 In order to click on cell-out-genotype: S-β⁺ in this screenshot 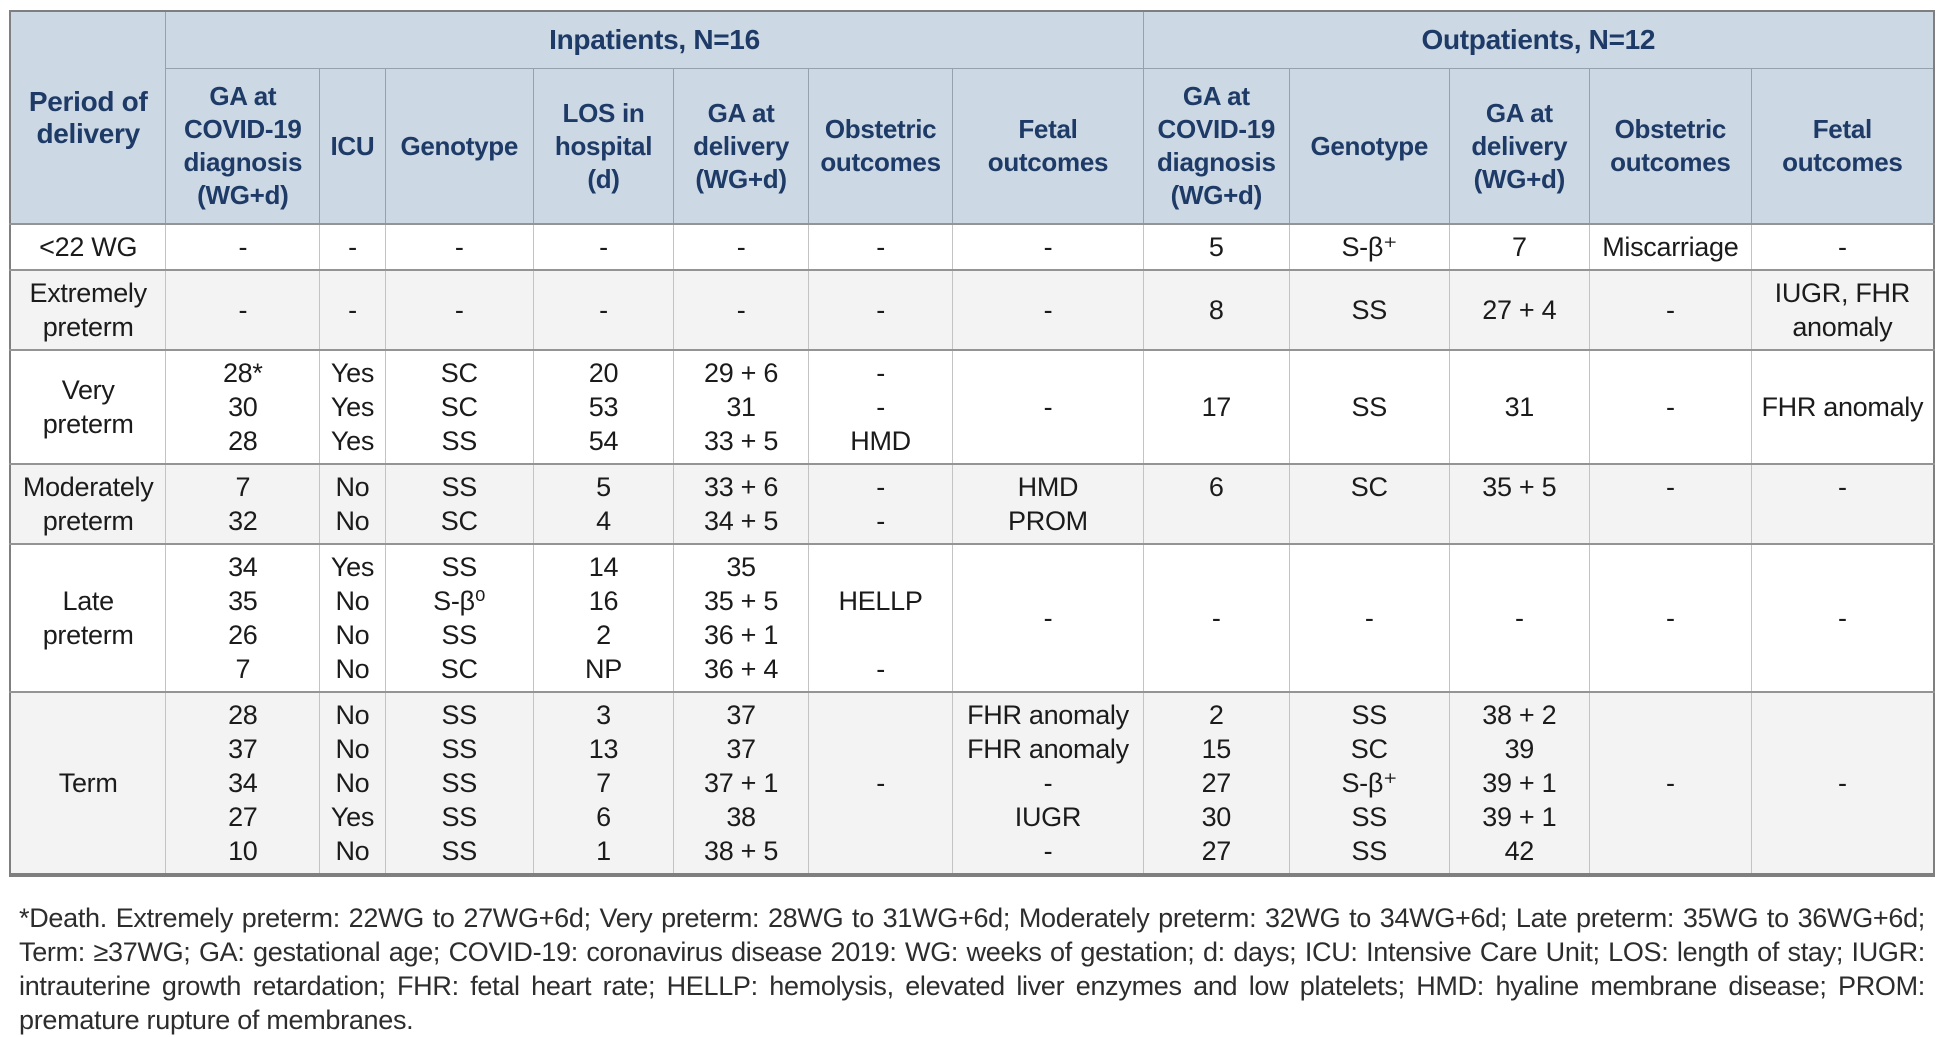, I will do `click(1369, 247)`.